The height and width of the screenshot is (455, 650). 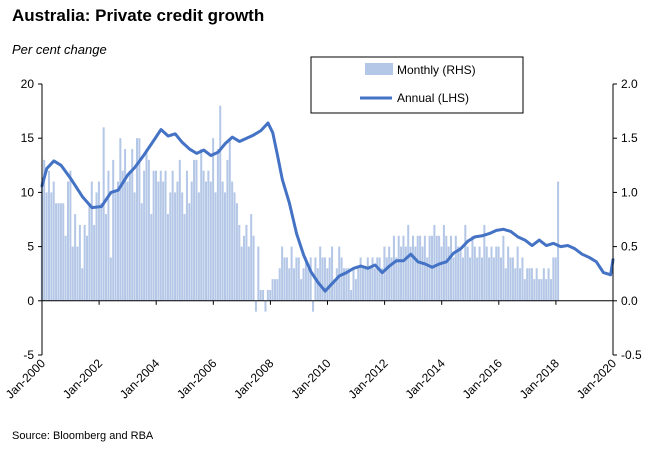 I want to click on x-tick-label: Jan-2008, so click(x=254, y=379).